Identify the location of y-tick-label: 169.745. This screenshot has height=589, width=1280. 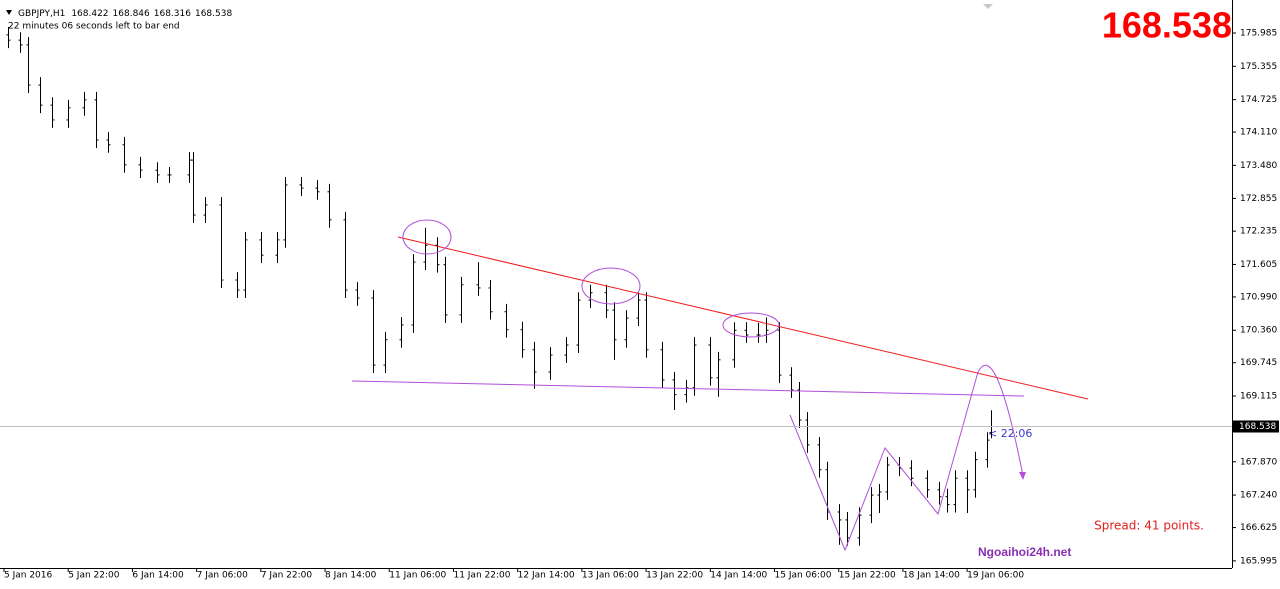
(1258, 363).